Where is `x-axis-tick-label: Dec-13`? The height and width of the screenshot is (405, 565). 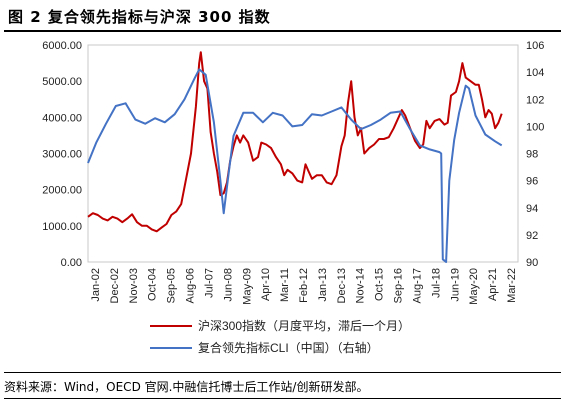
x-axis-tick-label: Dec-13 is located at coordinates (342, 285).